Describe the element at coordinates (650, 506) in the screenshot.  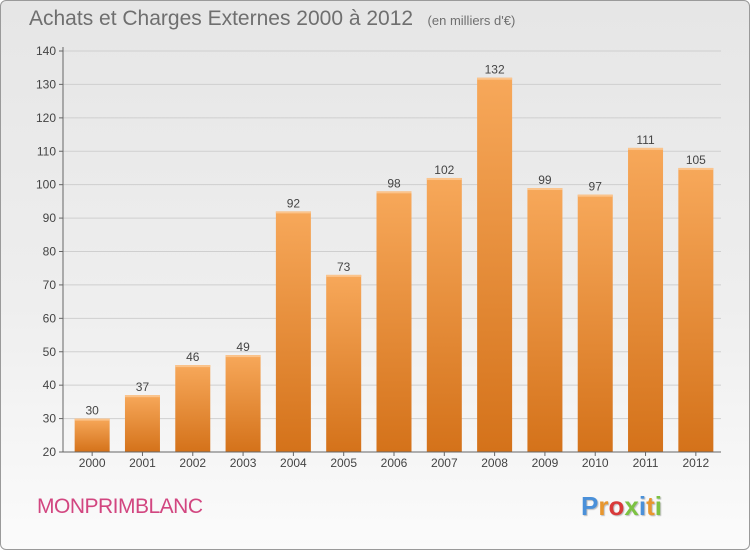
I see `logo-letter: t` at that location.